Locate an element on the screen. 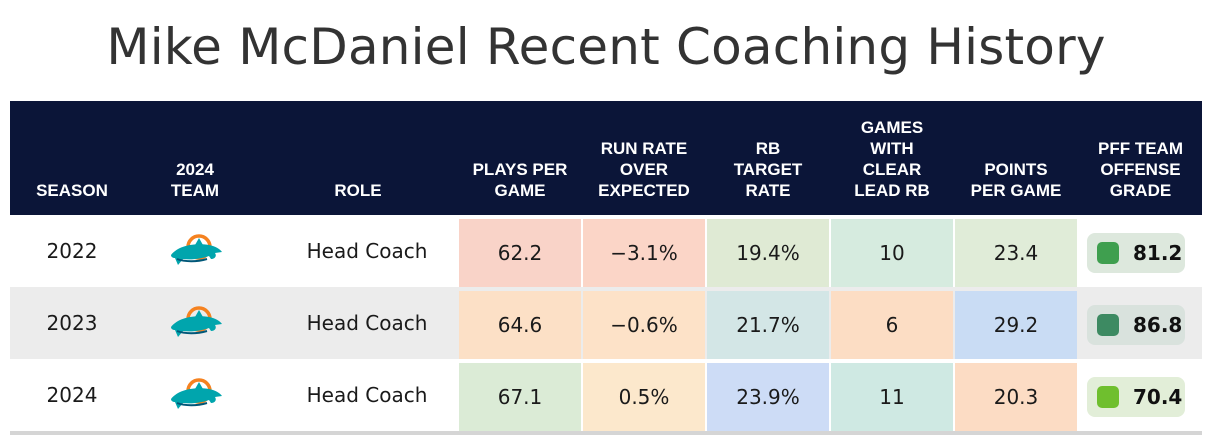 This screenshot has height=446, width=1212. plays-per-game-cell: 62.2 is located at coordinates (520, 253).